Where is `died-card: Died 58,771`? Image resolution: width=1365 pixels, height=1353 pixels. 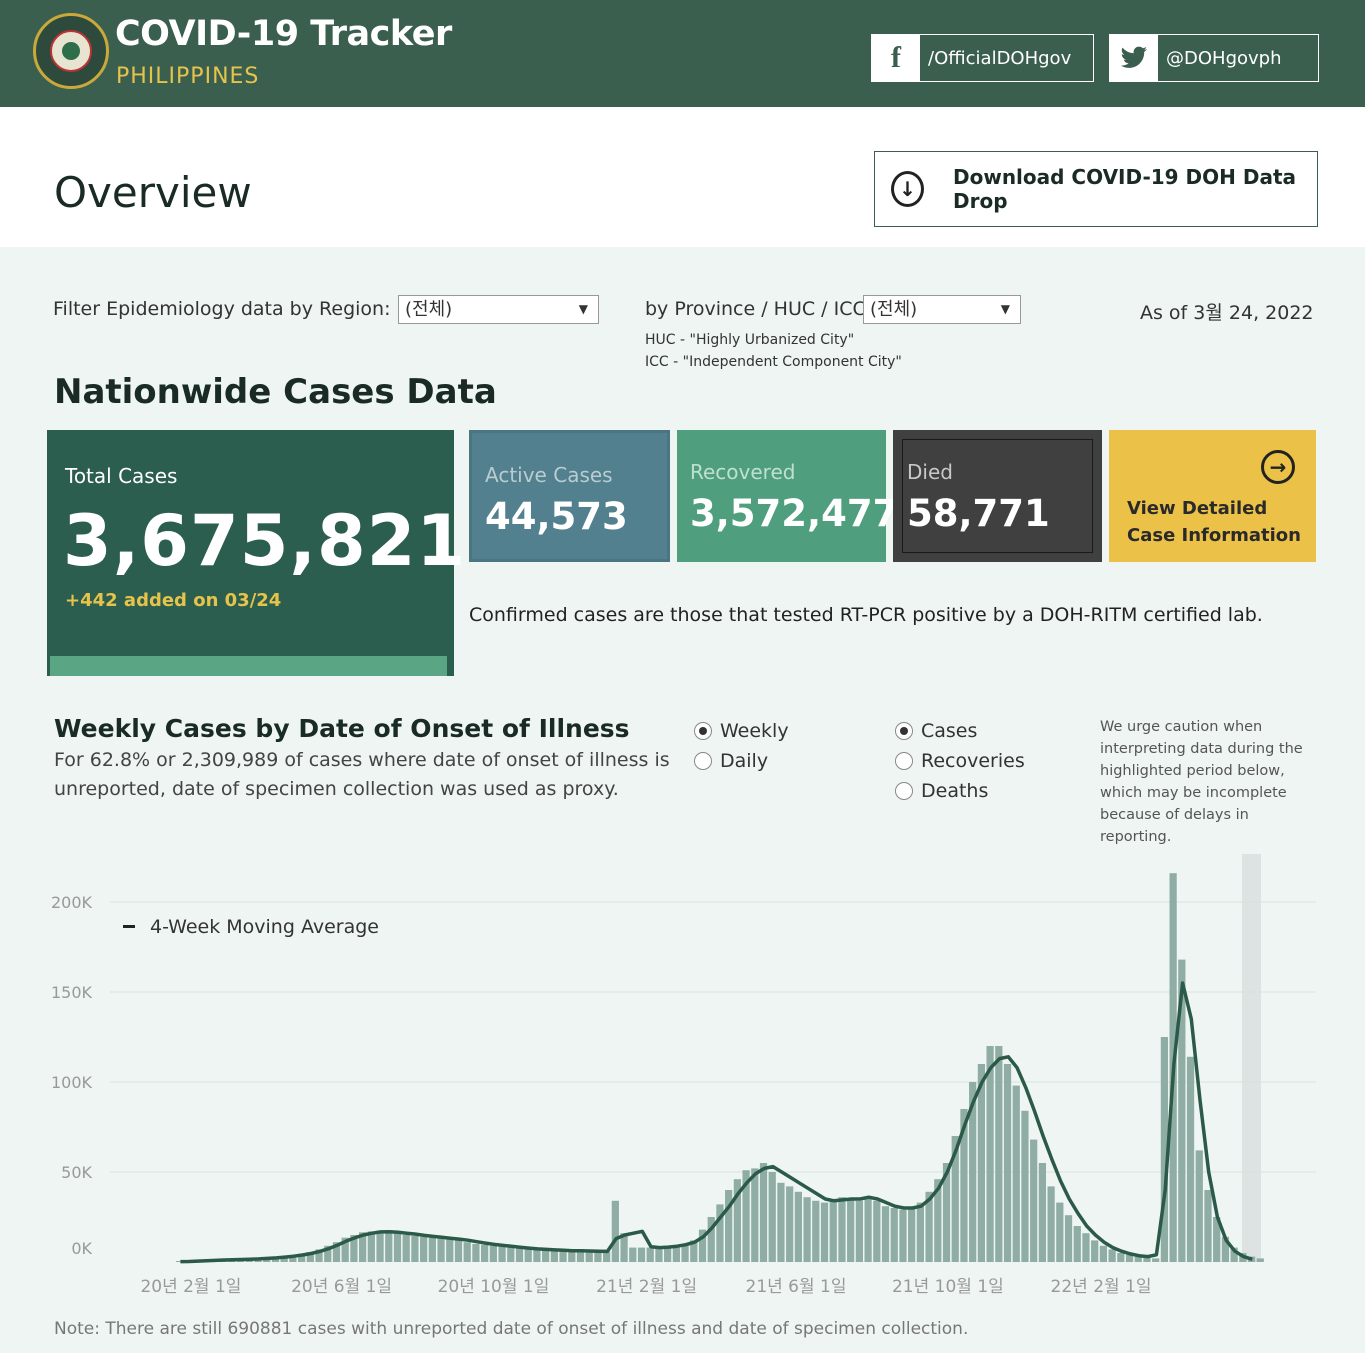 died-card: Died 58,771 is located at coordinates (997, 496).